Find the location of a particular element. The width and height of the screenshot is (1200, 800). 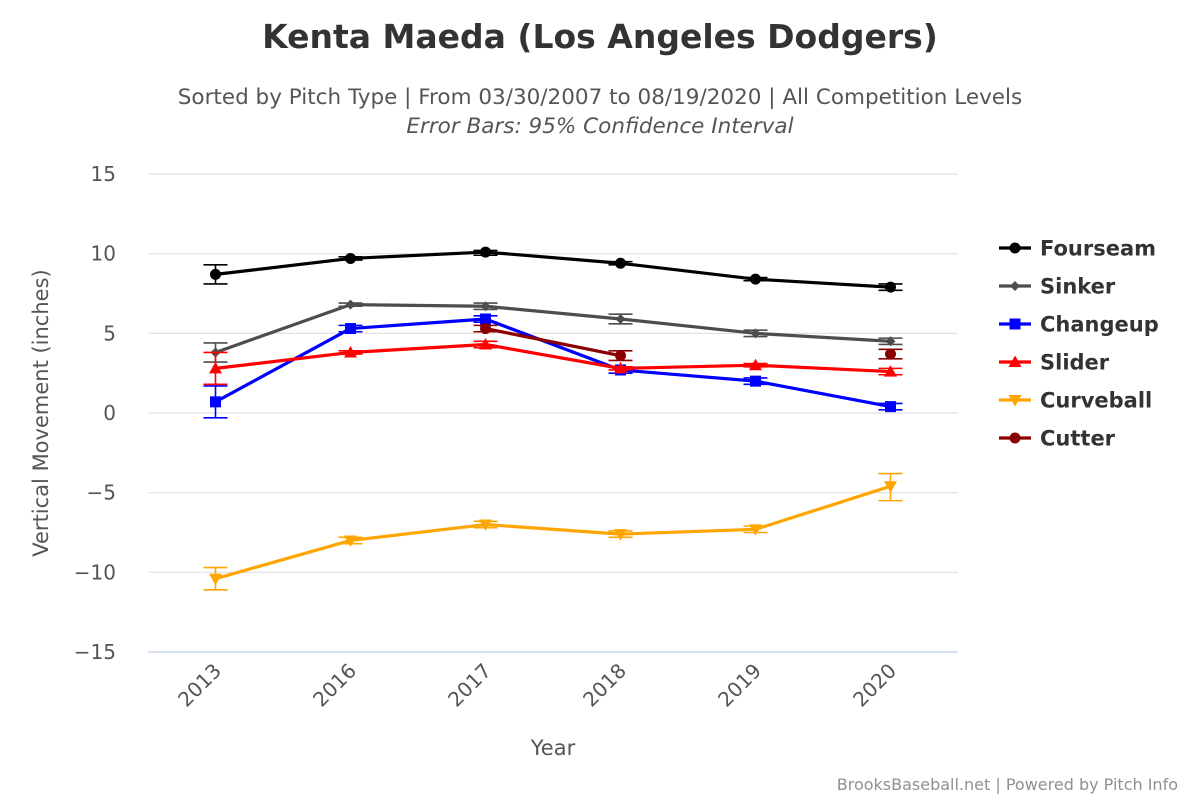

series-sinker is located at coordinates (553, 331).